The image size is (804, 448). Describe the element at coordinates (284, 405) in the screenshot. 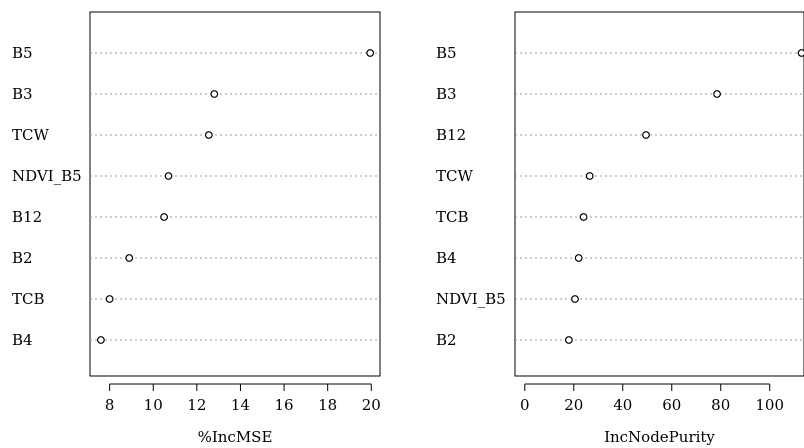

I see `x-tick-label: 16` at that location.